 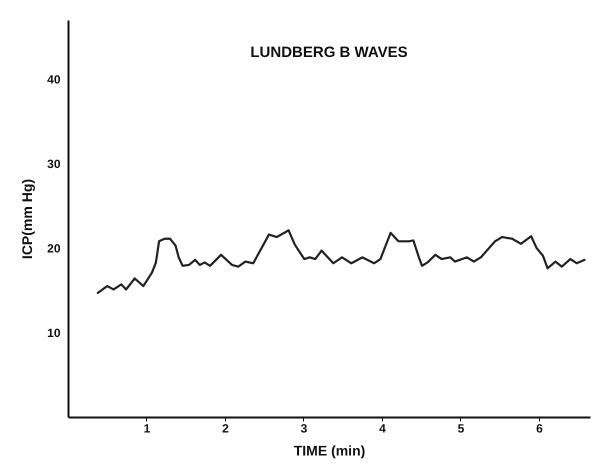 What do you see at coordinates (147, 429) in the screenshot?
I see `x-tick-label: 1` at bounding box center [147, 429].